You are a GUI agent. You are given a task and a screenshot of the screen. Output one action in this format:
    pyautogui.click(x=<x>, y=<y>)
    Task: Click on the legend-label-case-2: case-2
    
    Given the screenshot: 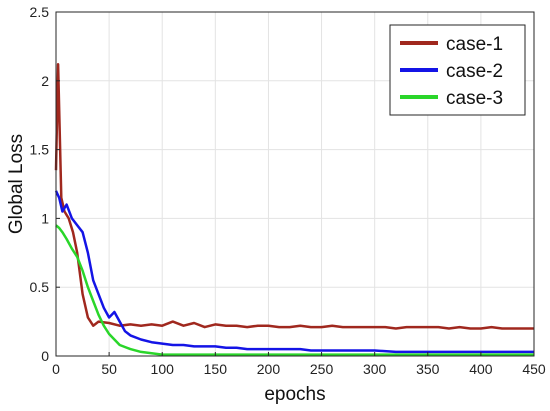 What is the action you would take?
    pyautogui.click(x=474, y=71)
    